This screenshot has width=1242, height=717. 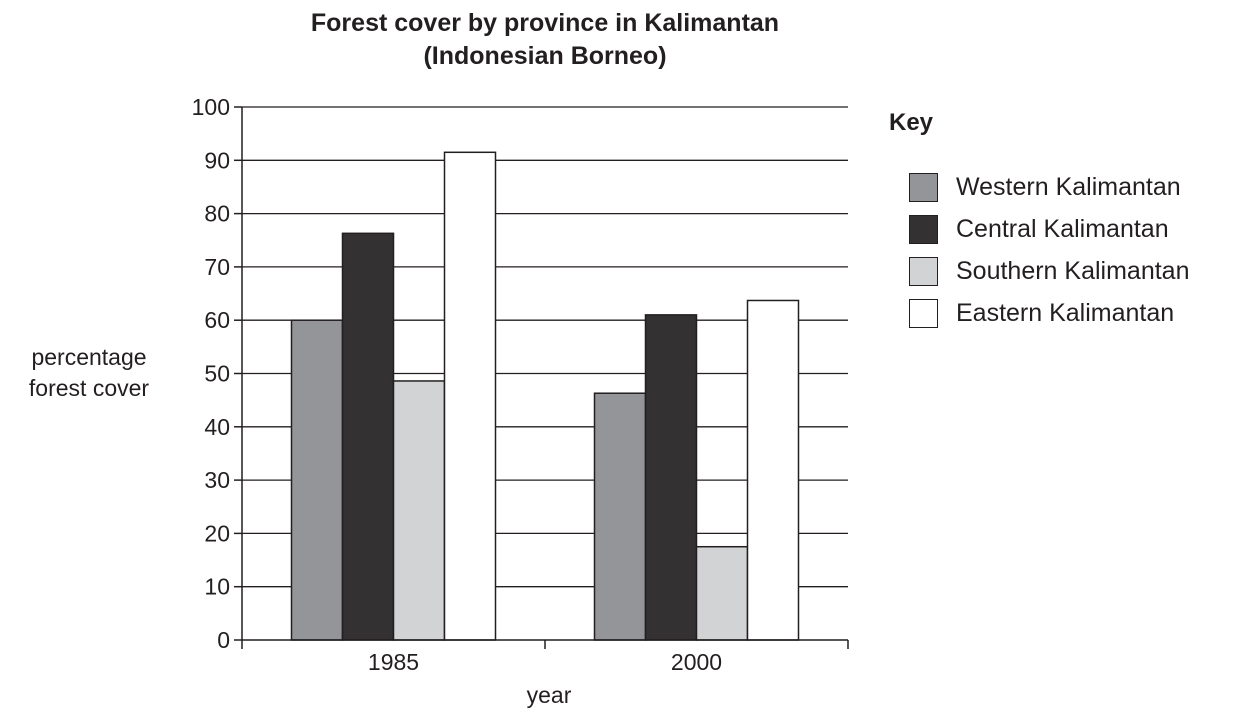 I want to click on bar-western-2000, so click(x=620, y=516).